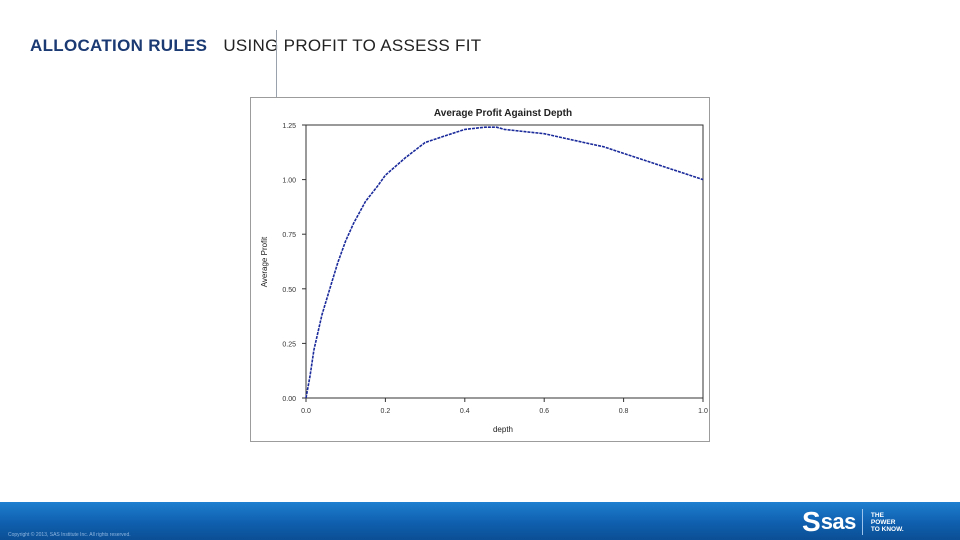 The width and height of the screenshot is (960, 540). What do you see at coordinates (877, 515) in the screenshot?
I see `tagline-line-1: THE` at bounding box center [877, 515].